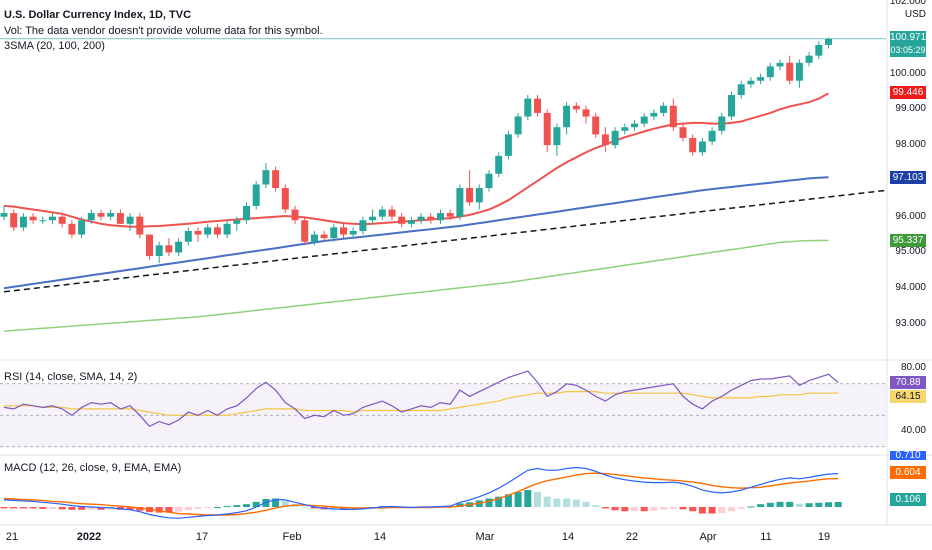 The image size is (932, 550). Describe the element at coordinates (568, 537) in the screenshot. I see `time-axis-label: 14` at that location.